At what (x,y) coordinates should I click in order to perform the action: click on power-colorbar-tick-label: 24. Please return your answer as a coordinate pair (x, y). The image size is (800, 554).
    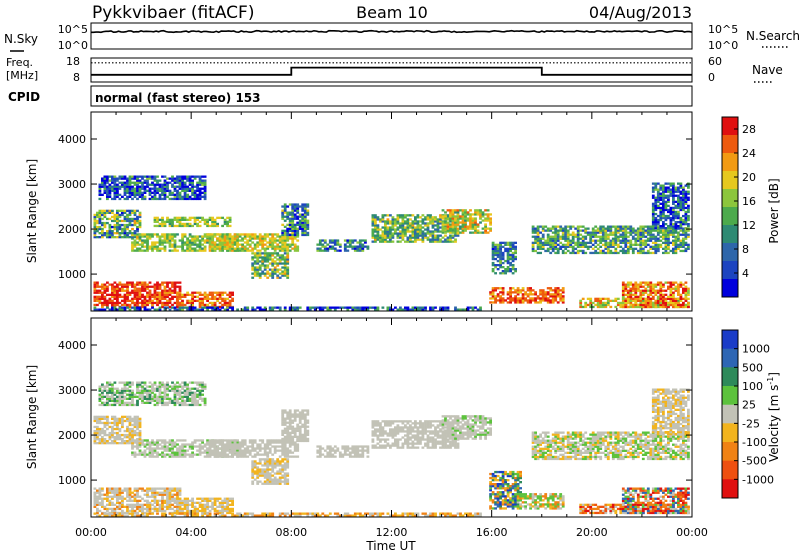
    Looking at the image, I should click on (749, 153).